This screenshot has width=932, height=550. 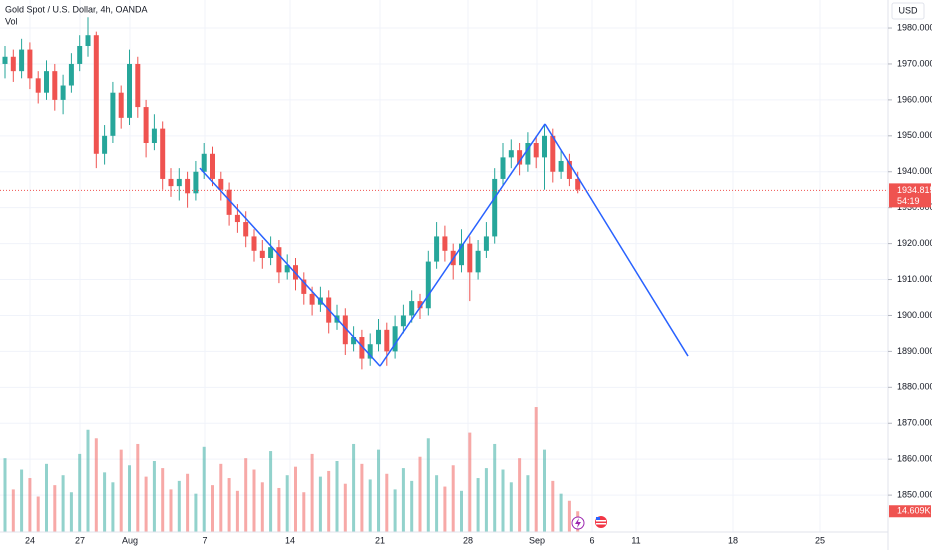 I want to click on x-tick-label: 27, so click(x=80, y=540).